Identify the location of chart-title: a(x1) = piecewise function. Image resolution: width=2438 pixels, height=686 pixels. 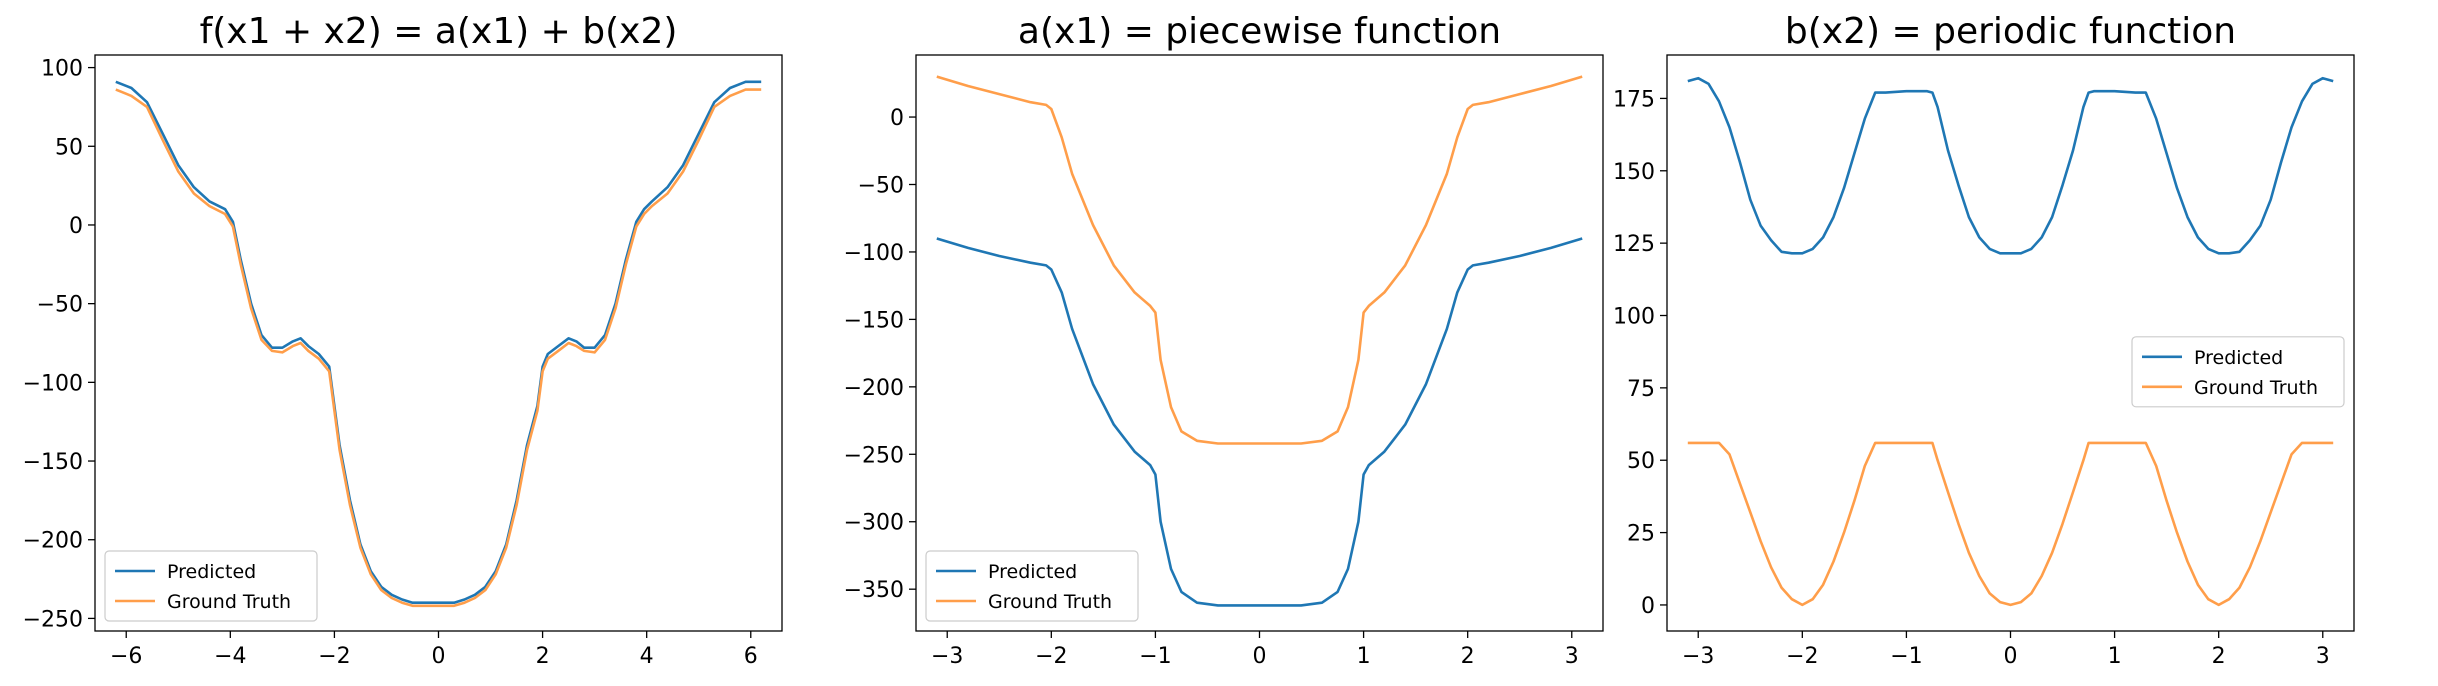
(1259, 31).